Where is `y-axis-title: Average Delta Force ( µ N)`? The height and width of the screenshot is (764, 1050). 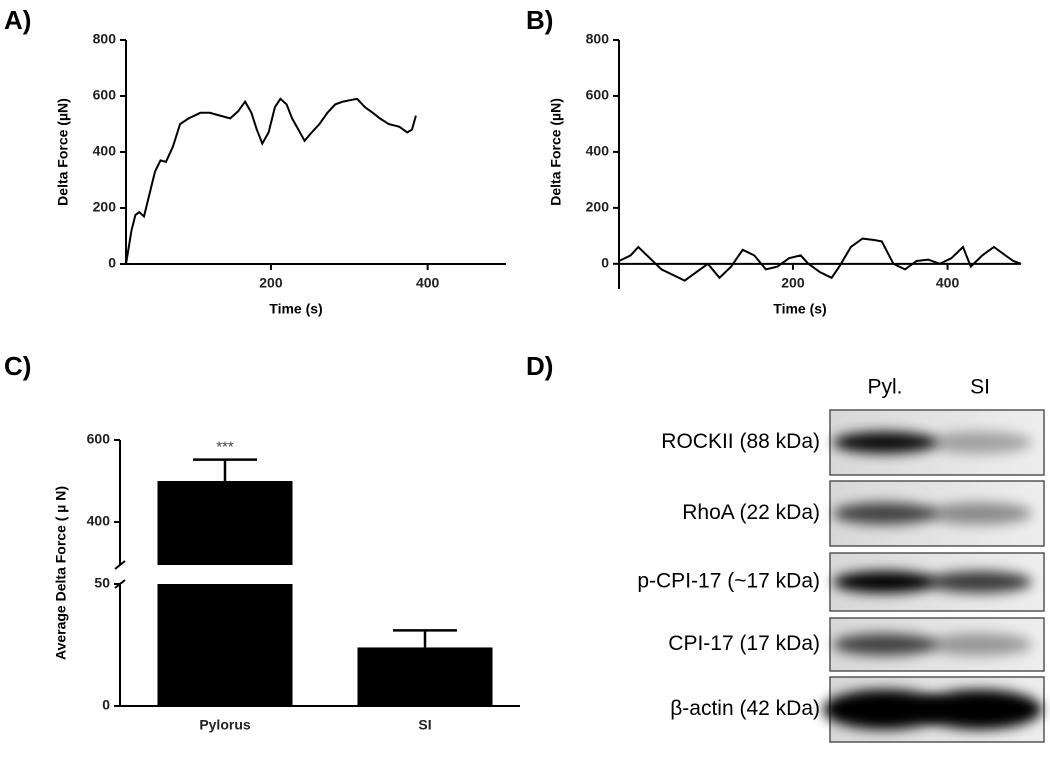 y-axis-title: Average Delta Force ( µ N) is located at coordinates (61, 573).